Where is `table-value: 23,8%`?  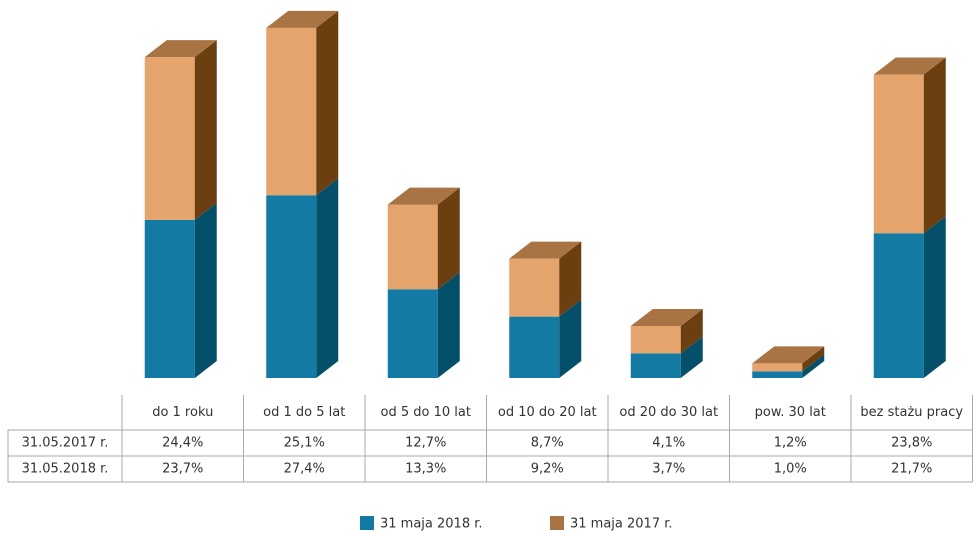
table-value: 23,8% is located at coordinates (911, 443).